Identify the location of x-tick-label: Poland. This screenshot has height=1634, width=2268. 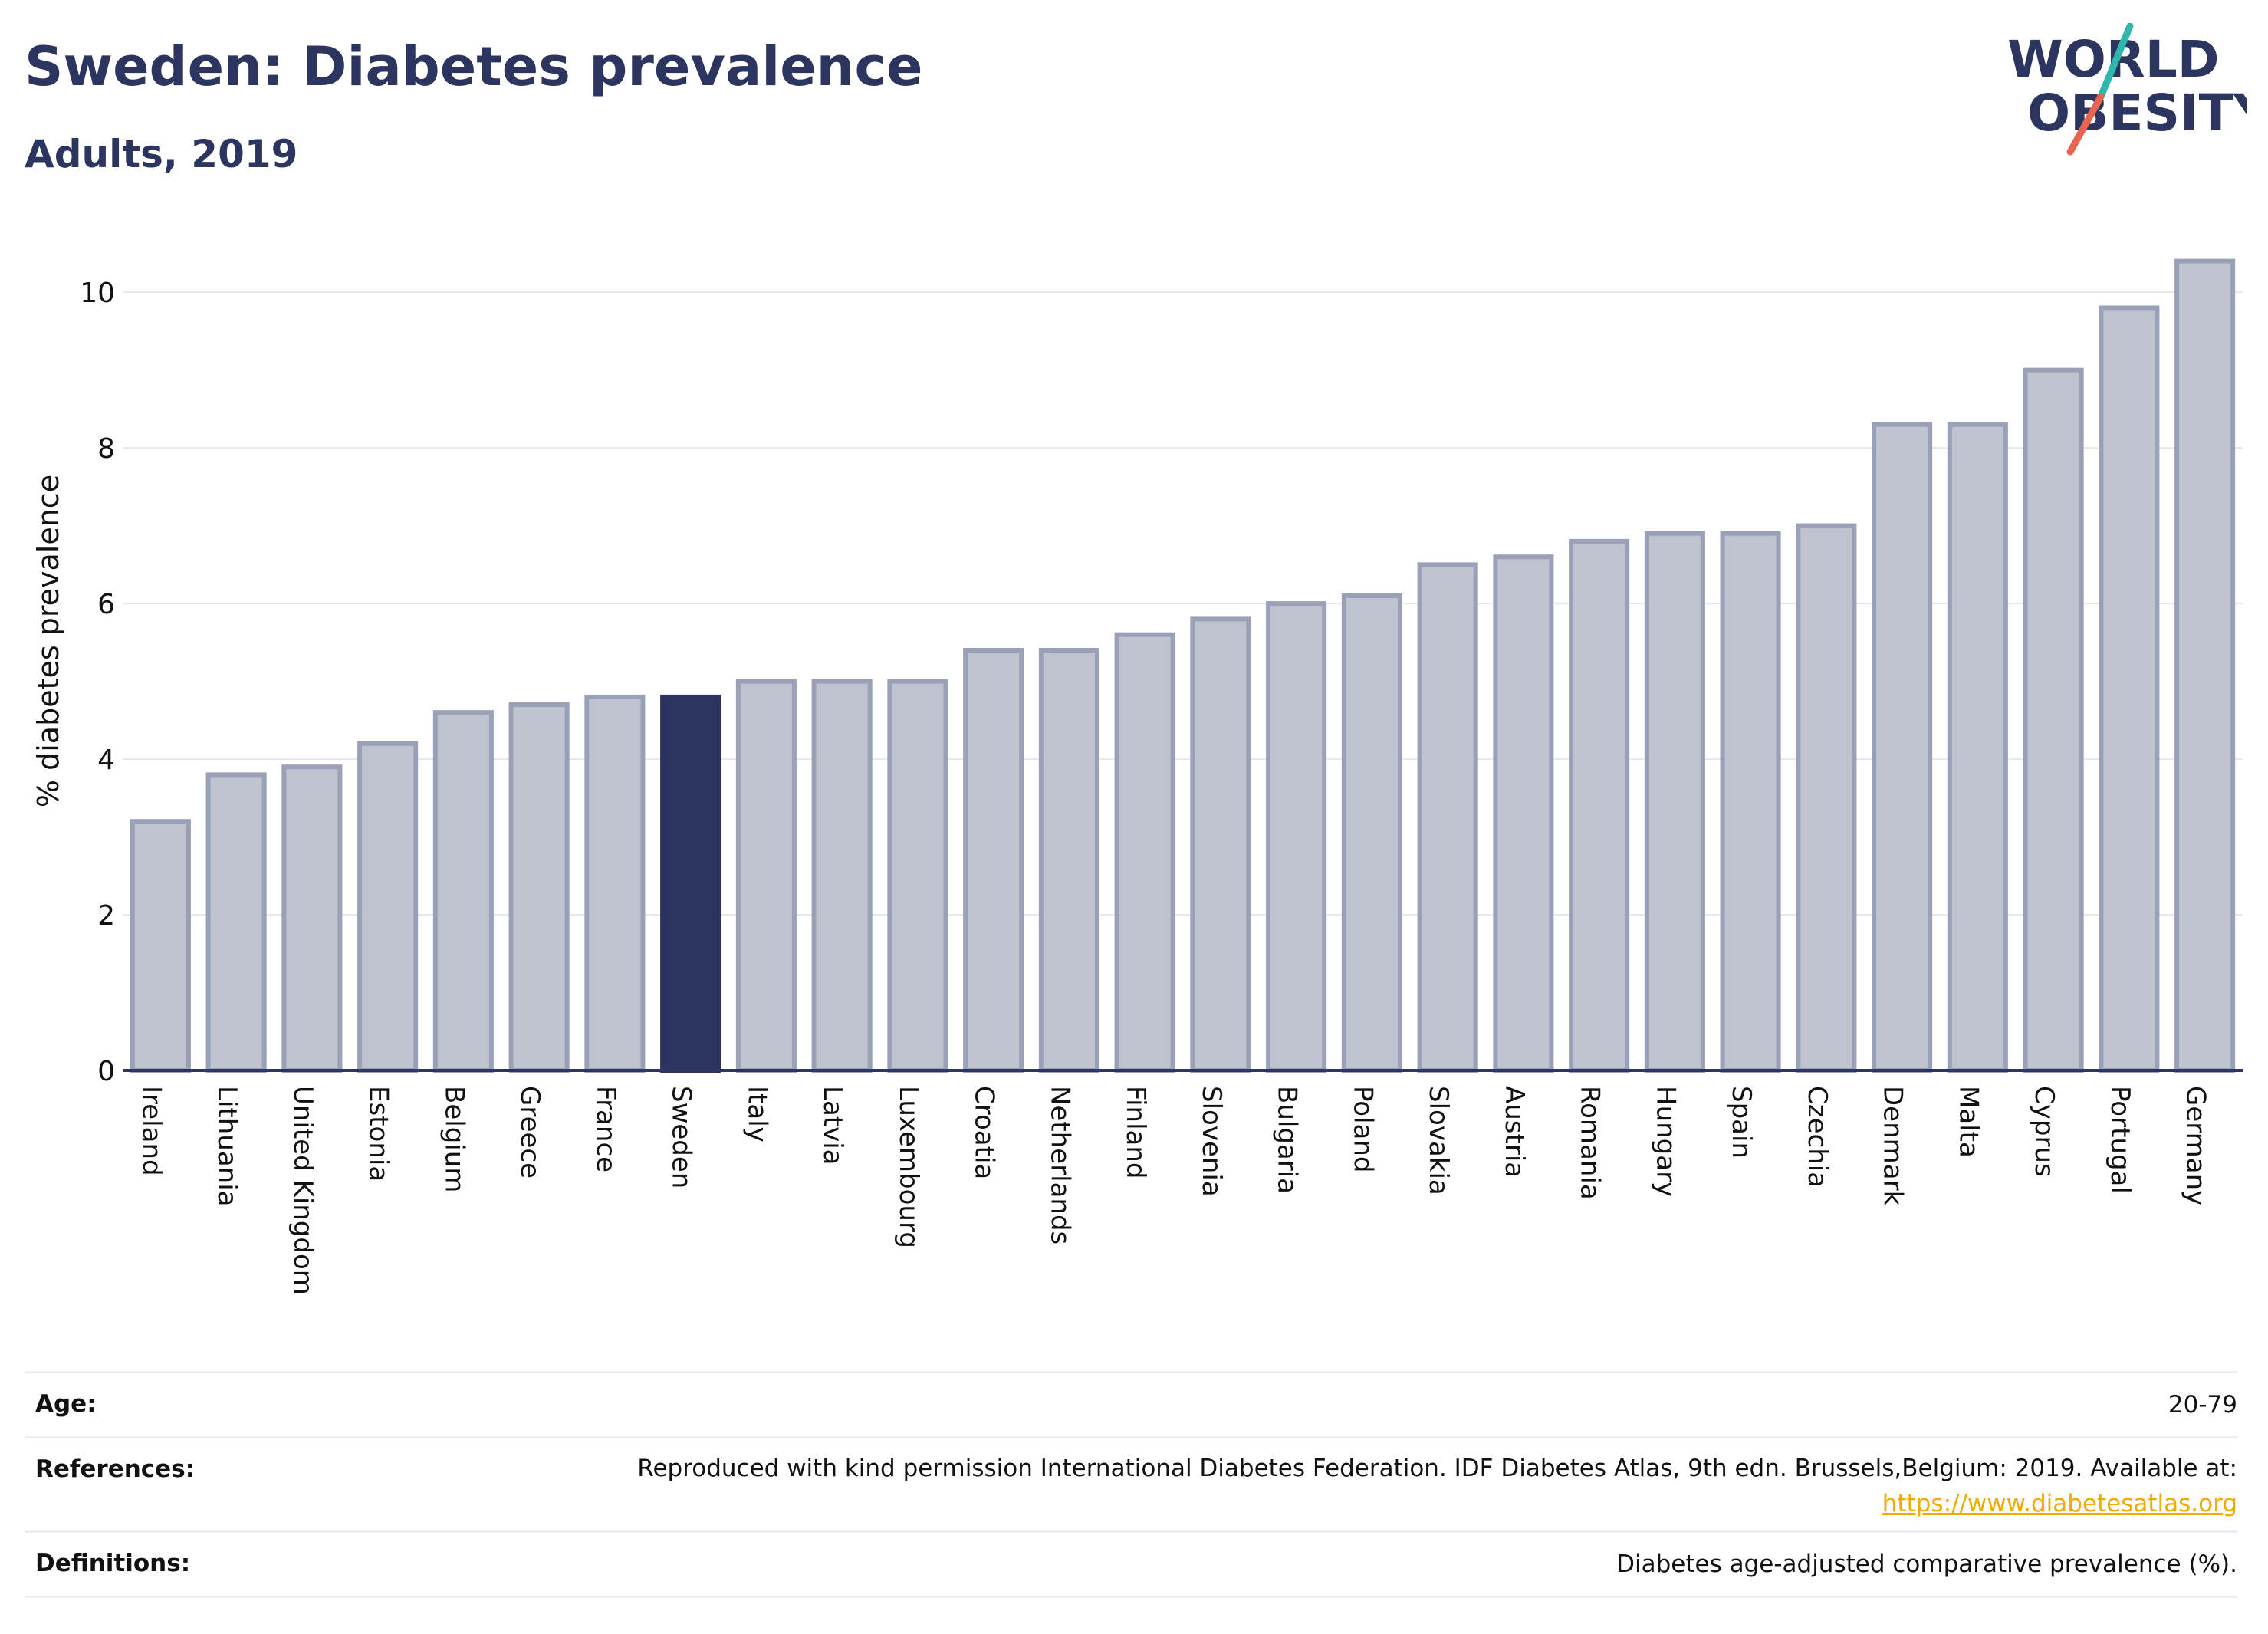
(1362, 1129).